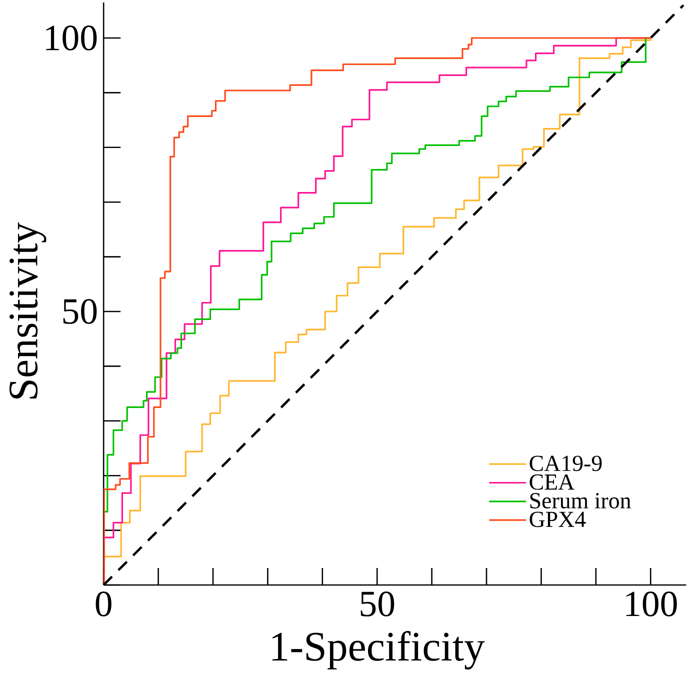  Describe the element at coordinates (28, 310) in the screenshot. I see `y-axis-title: Sensitivity` at that location.